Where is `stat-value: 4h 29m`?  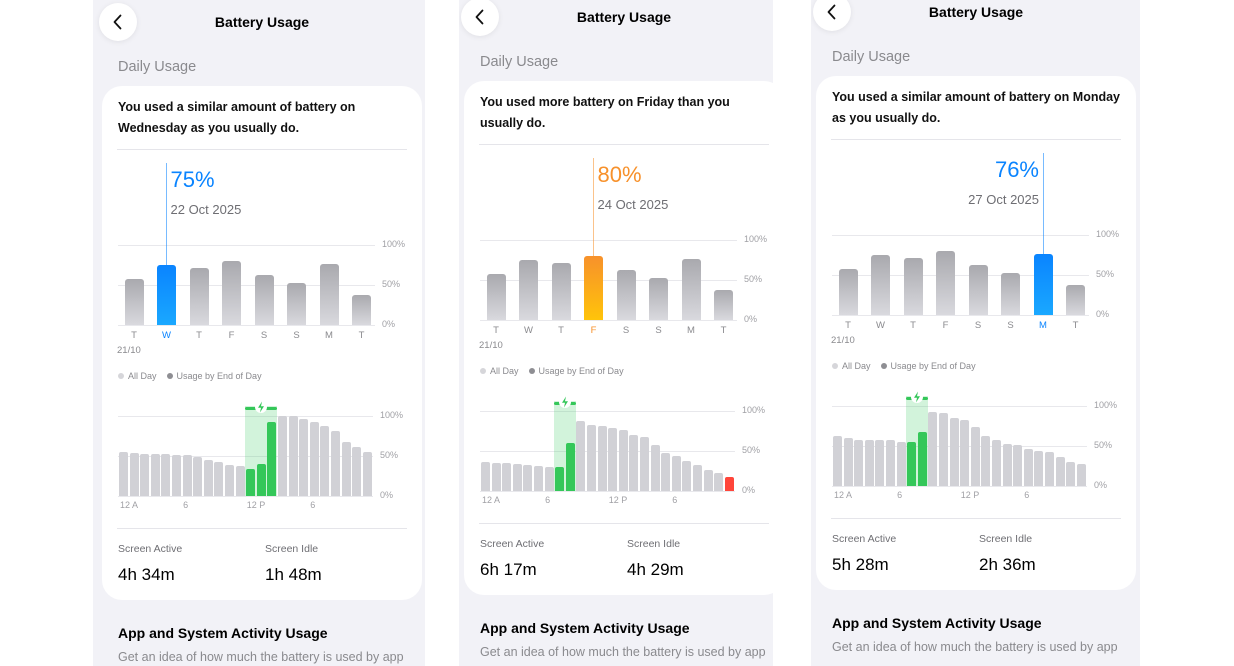 stat-value: 4h 29m is located at coordinates (655, 569).